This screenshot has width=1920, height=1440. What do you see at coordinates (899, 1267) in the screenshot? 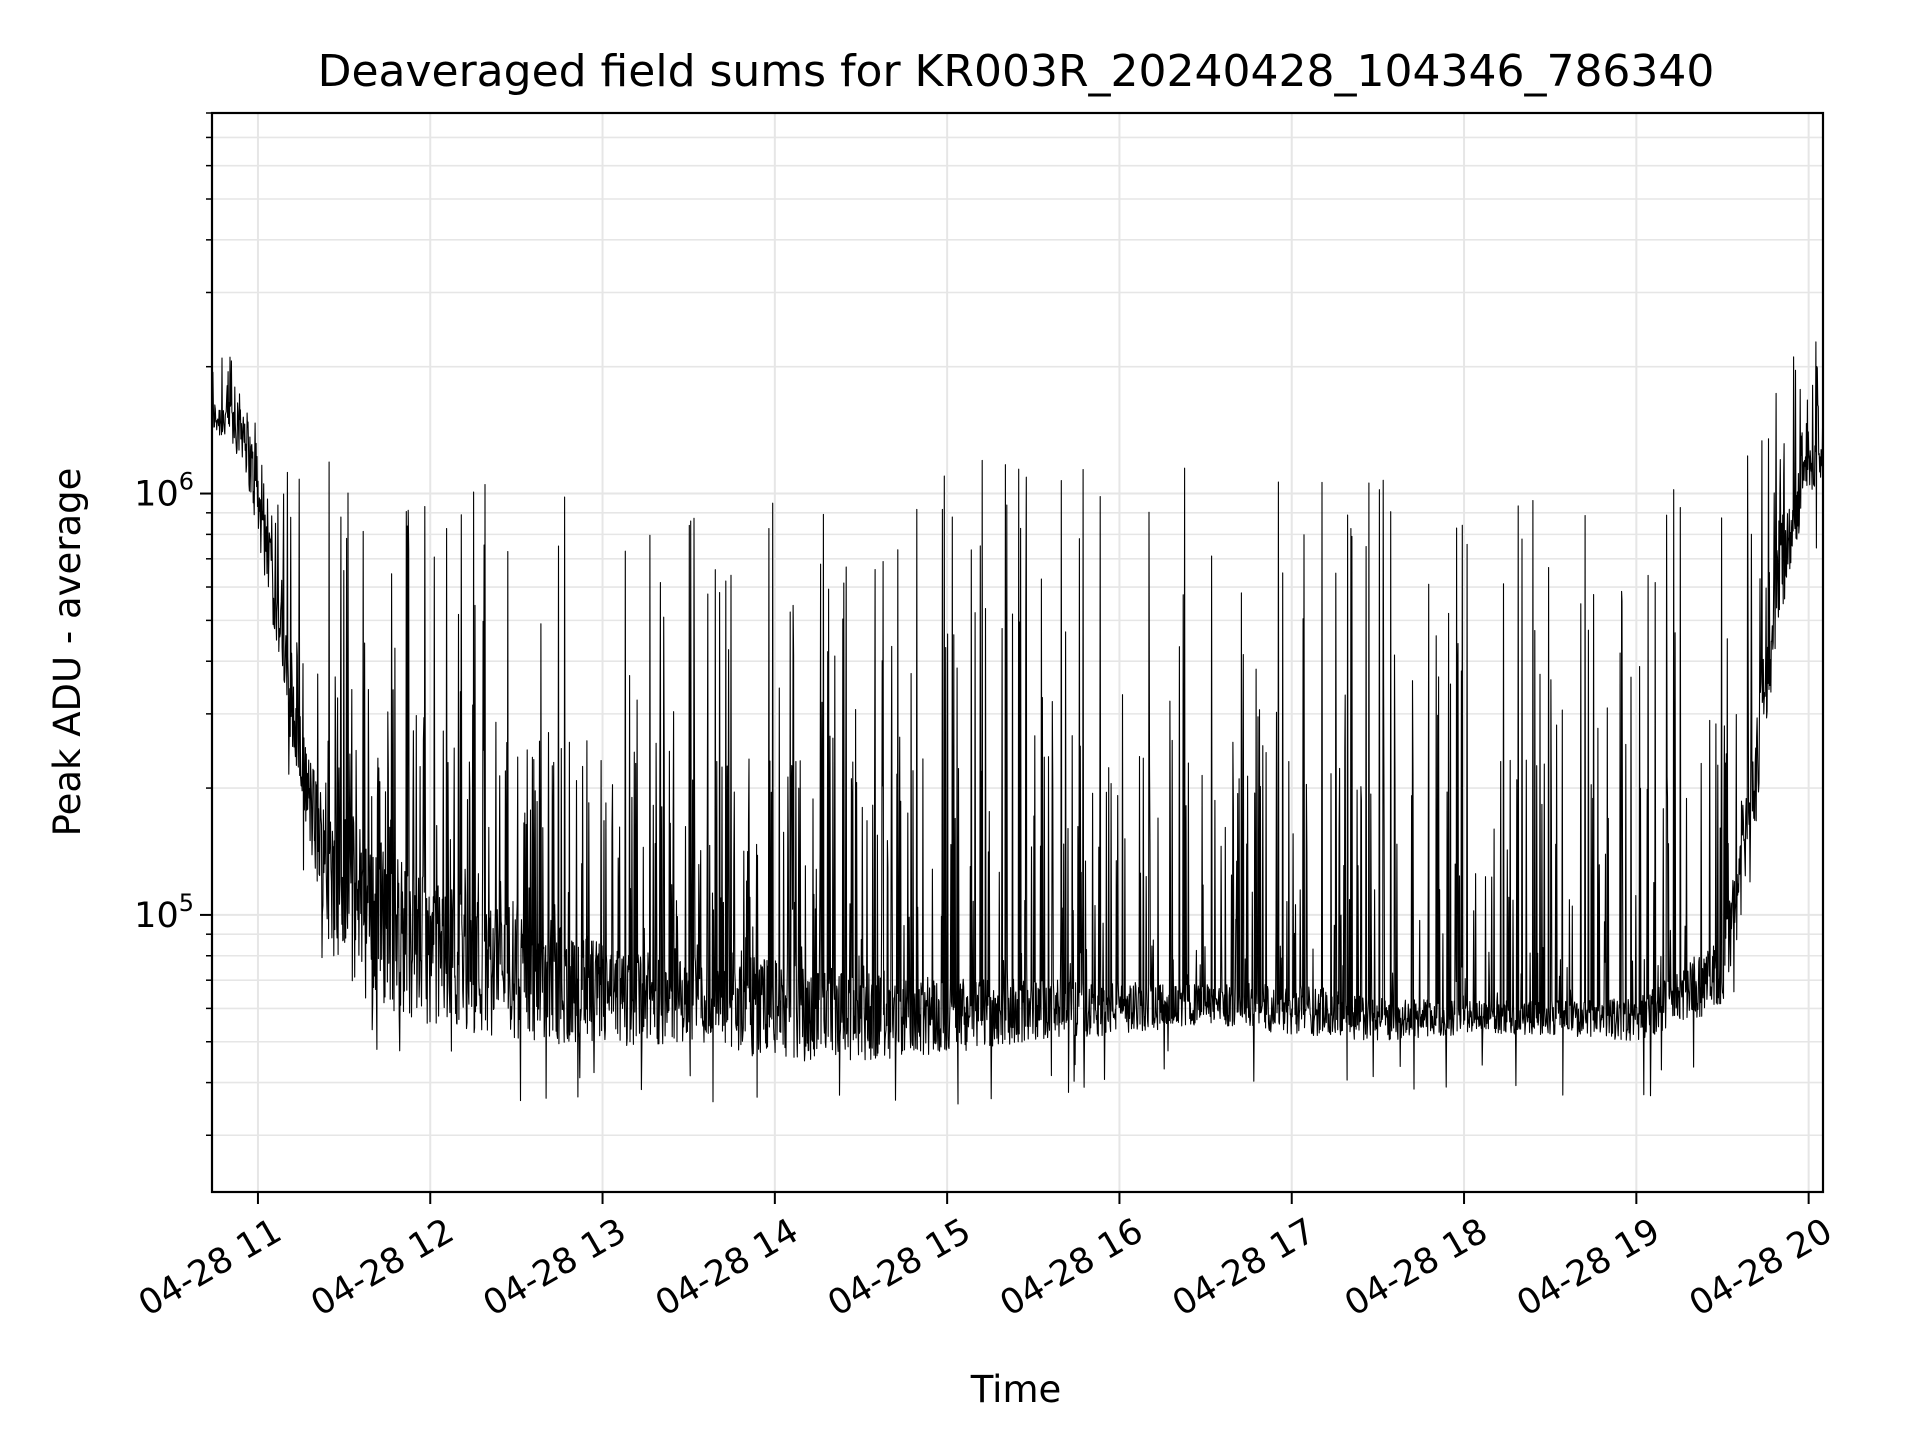
I see `x-tick-label: 04-28 15` at bounding box center [899, 1267].